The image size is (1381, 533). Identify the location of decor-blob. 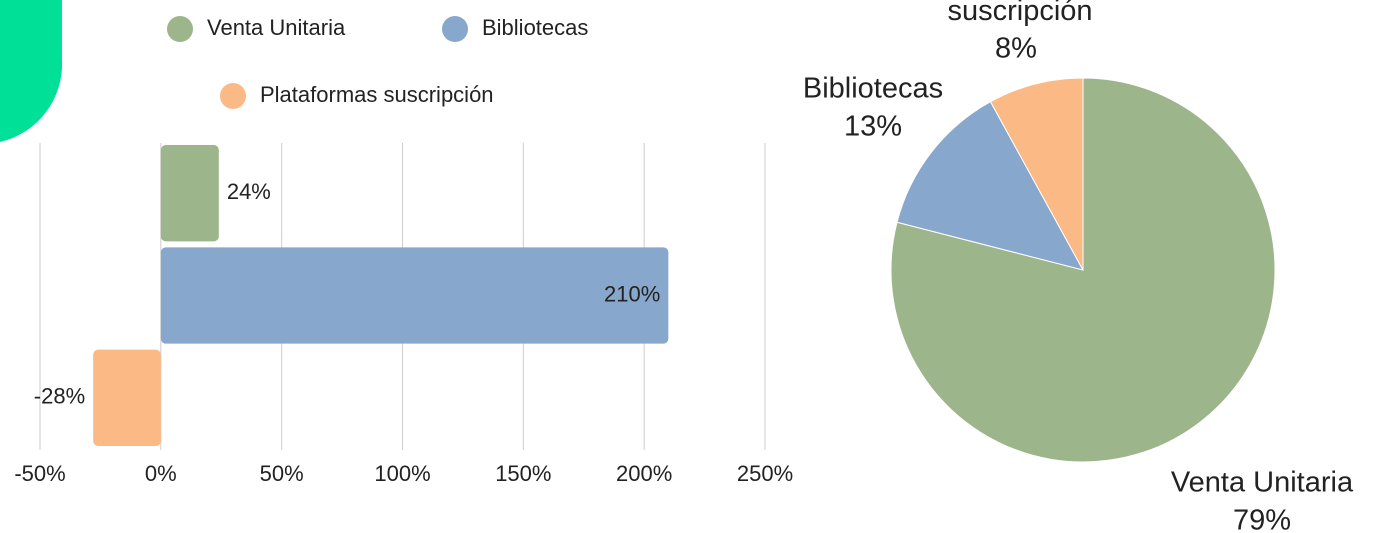
(31, 71).